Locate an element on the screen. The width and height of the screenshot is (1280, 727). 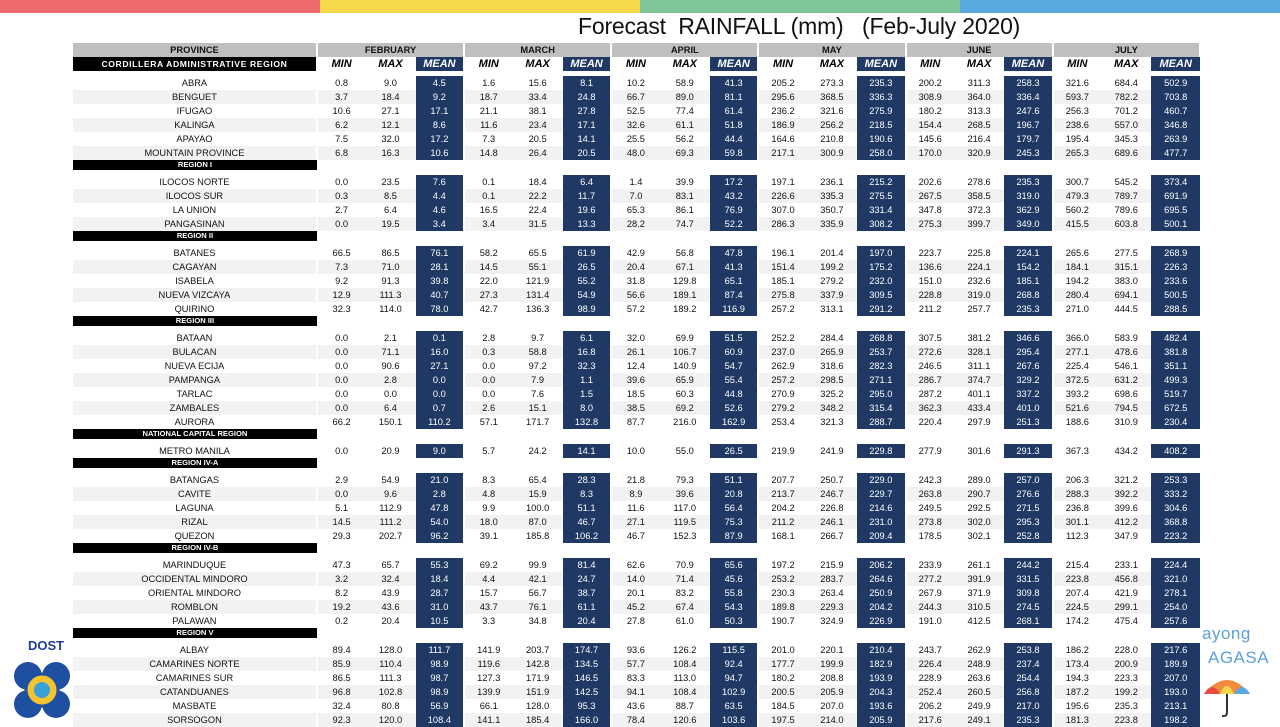
mean-cell: 207.0 is located at coordinates (1175, 678).